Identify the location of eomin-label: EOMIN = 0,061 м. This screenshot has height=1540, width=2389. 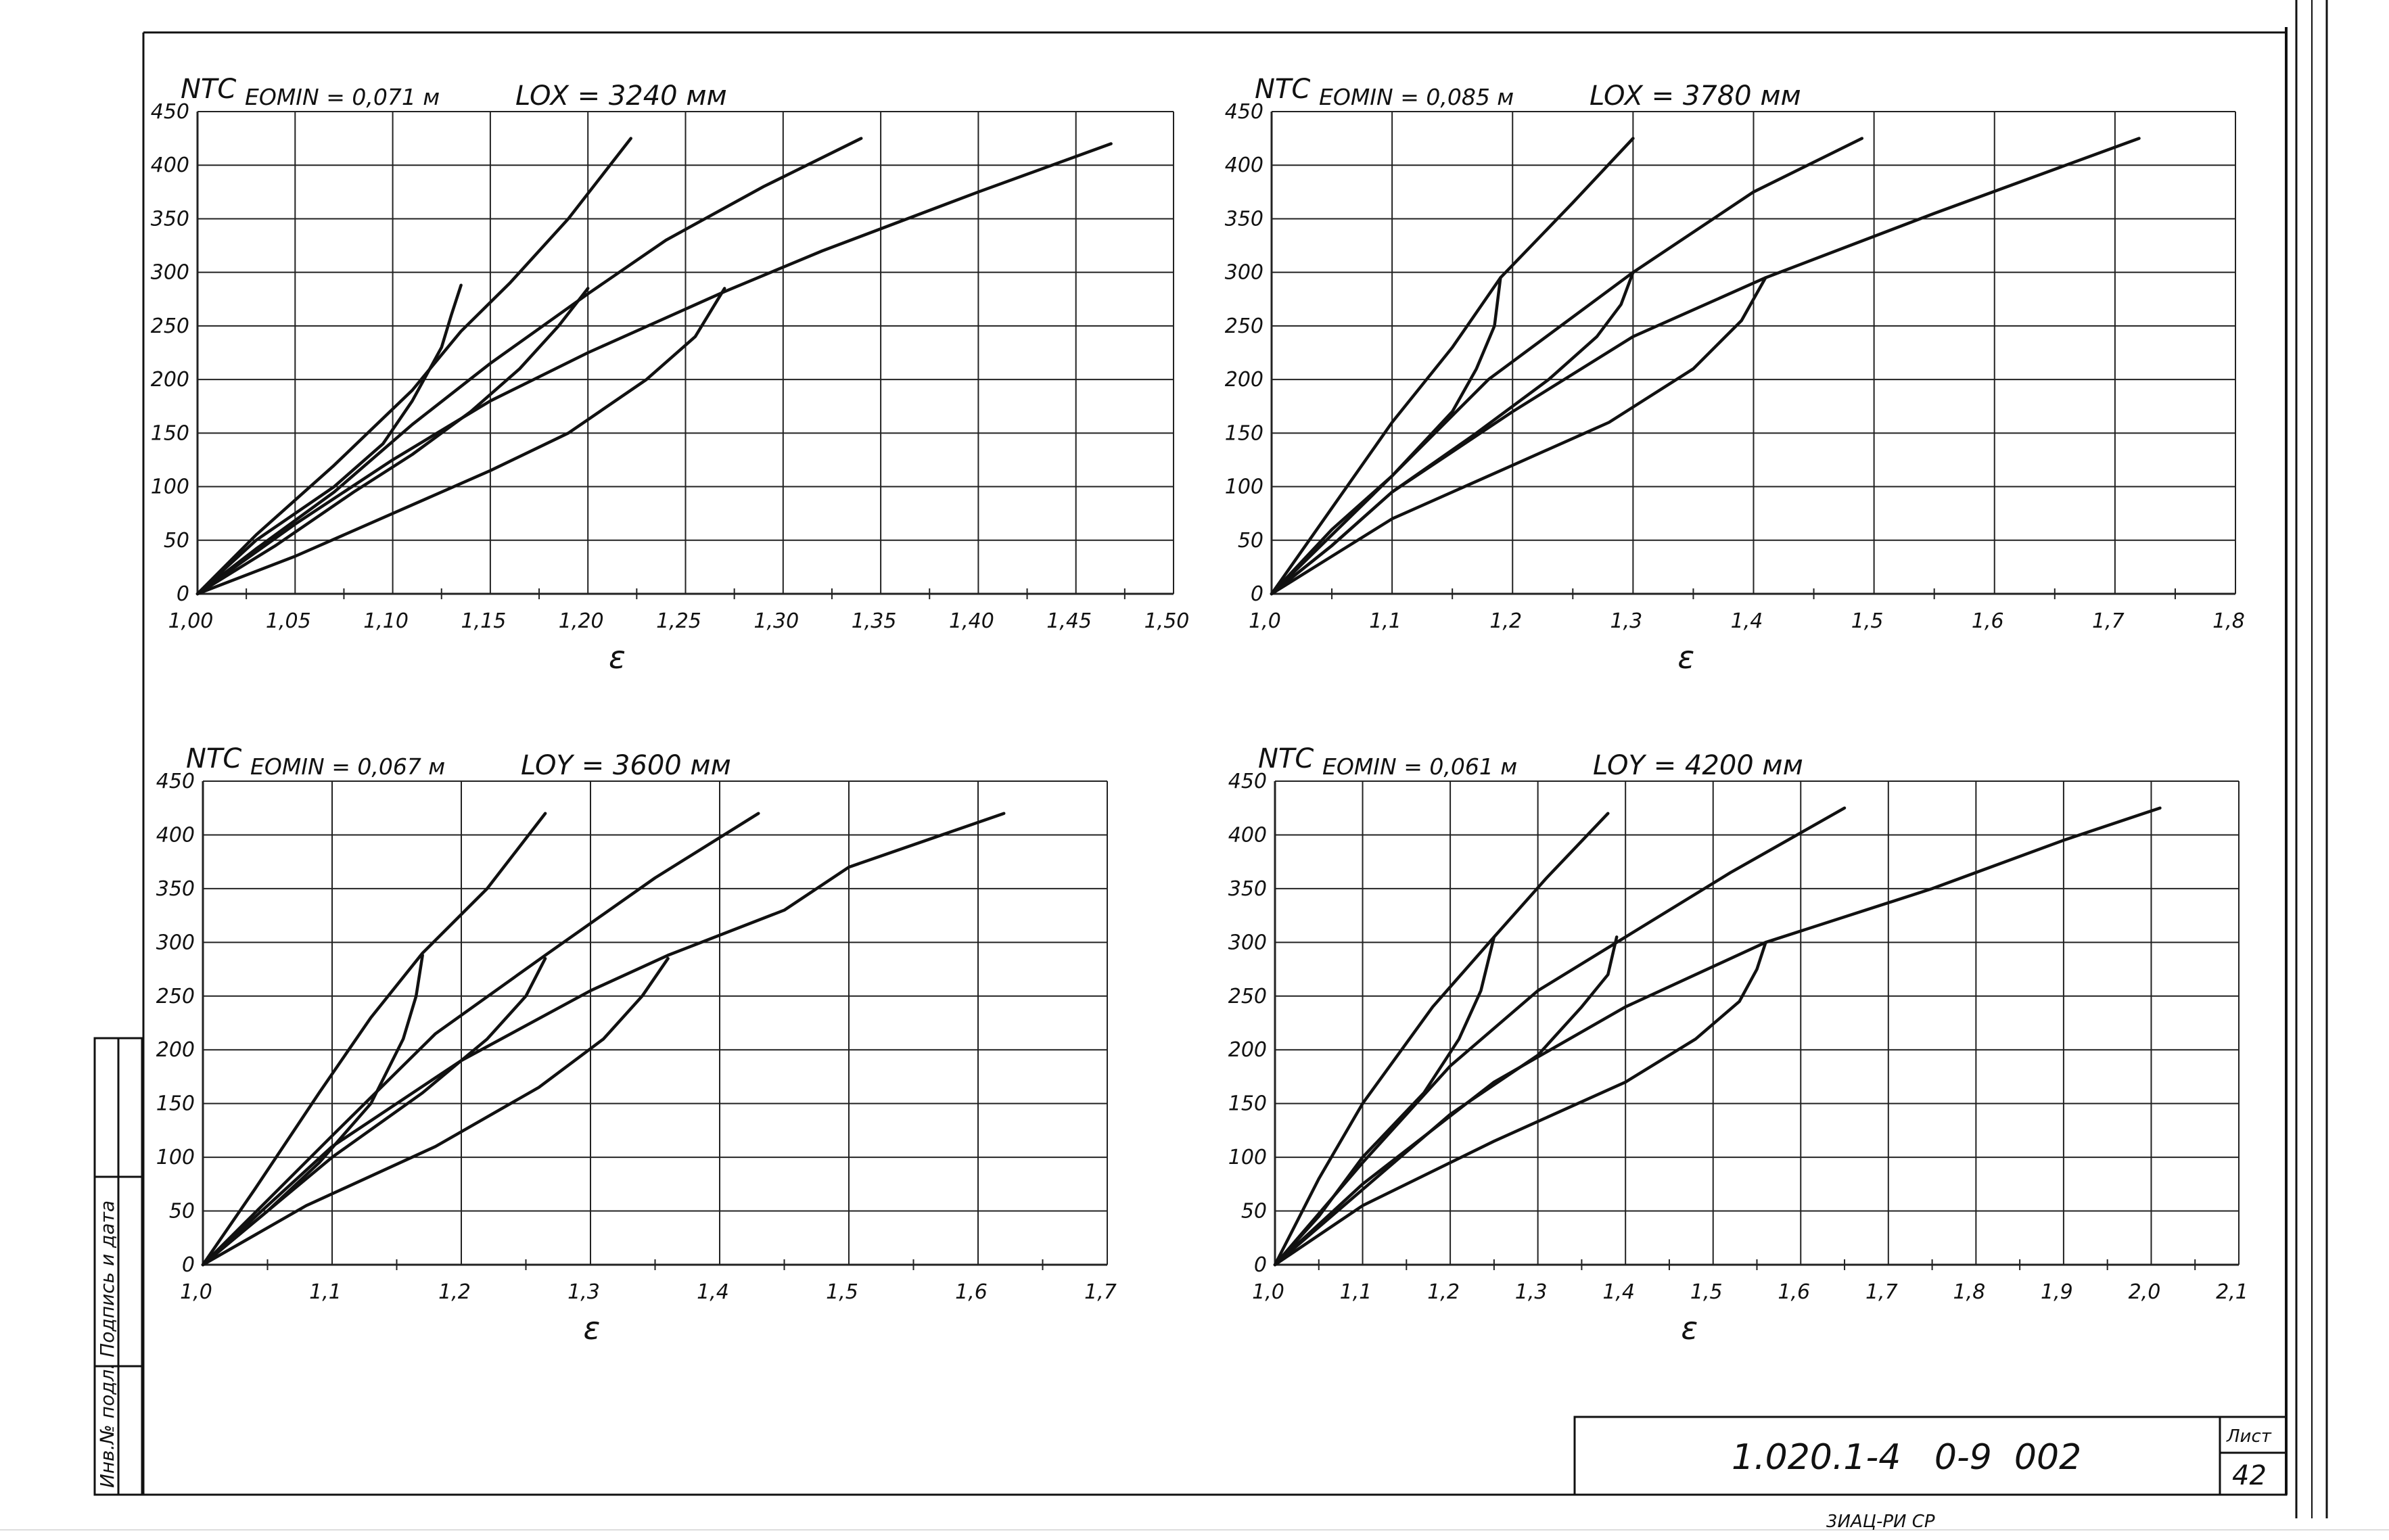
(1419, 766).